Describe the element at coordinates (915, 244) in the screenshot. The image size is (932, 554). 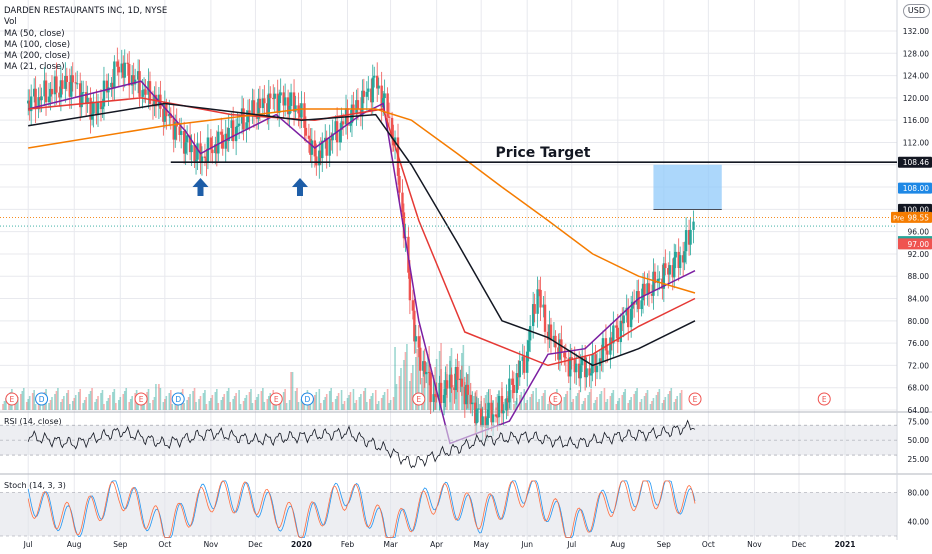
I see `level-badge-stop-bg` at that location.